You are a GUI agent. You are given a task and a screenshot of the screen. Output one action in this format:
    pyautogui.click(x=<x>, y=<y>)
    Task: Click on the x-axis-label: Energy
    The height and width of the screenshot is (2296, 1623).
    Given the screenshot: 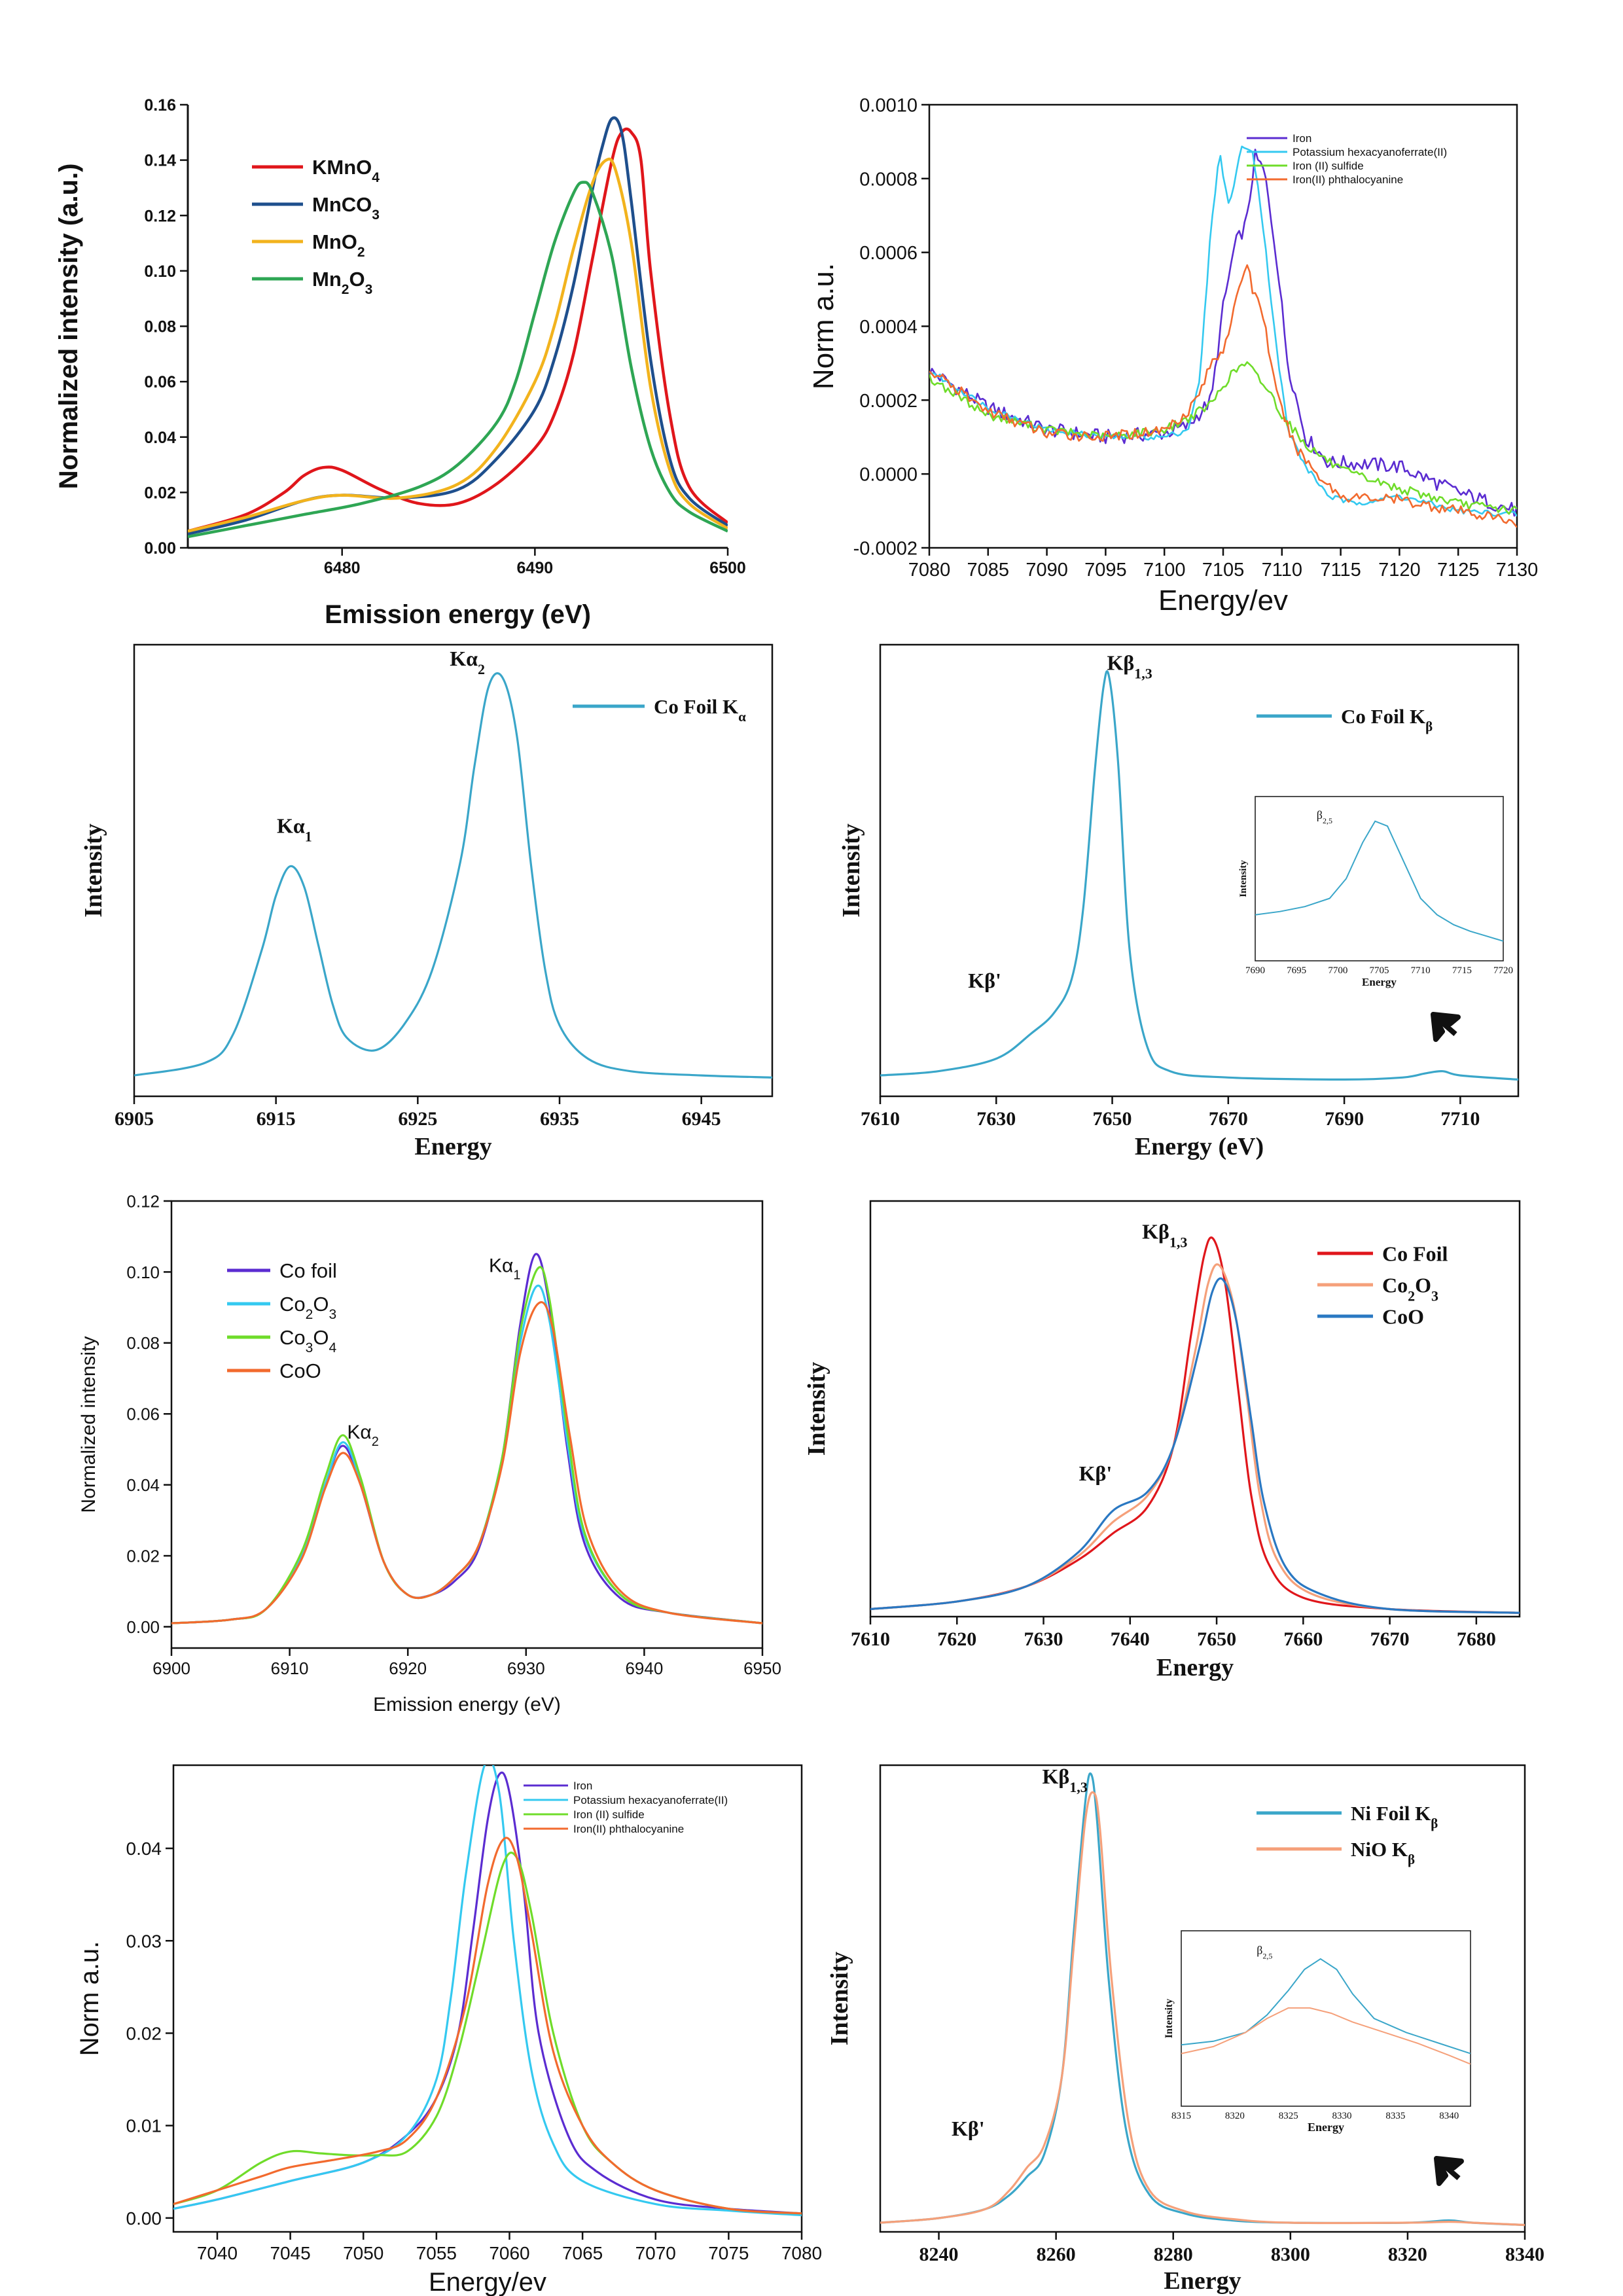 What is the action you would take?
    pyautogui.click(x=1202, y=2281)
    